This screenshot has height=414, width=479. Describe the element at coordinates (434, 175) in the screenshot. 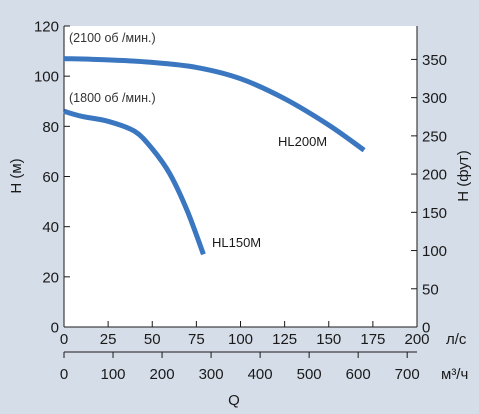

I see `right-tick-label: 200` at that location.